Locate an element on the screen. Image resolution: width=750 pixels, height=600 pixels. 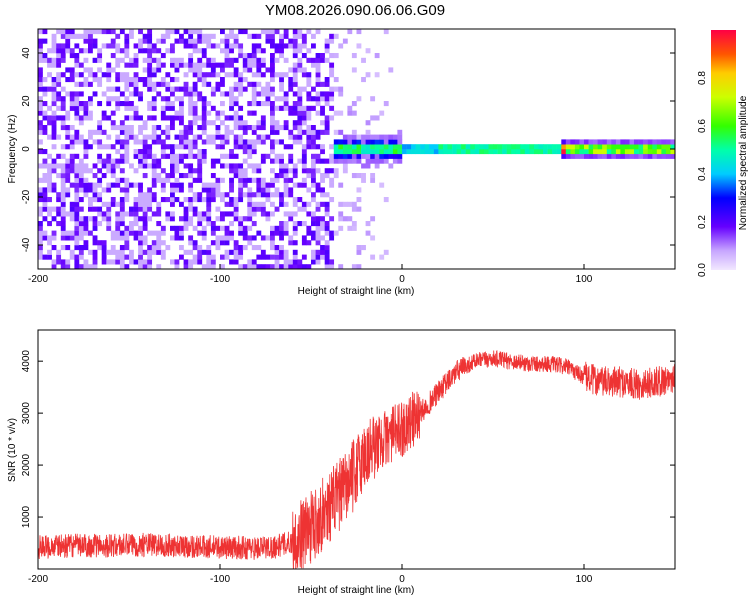
snr-x-axis-label: Height of straight line (km) is located at coordinates (356, 590).